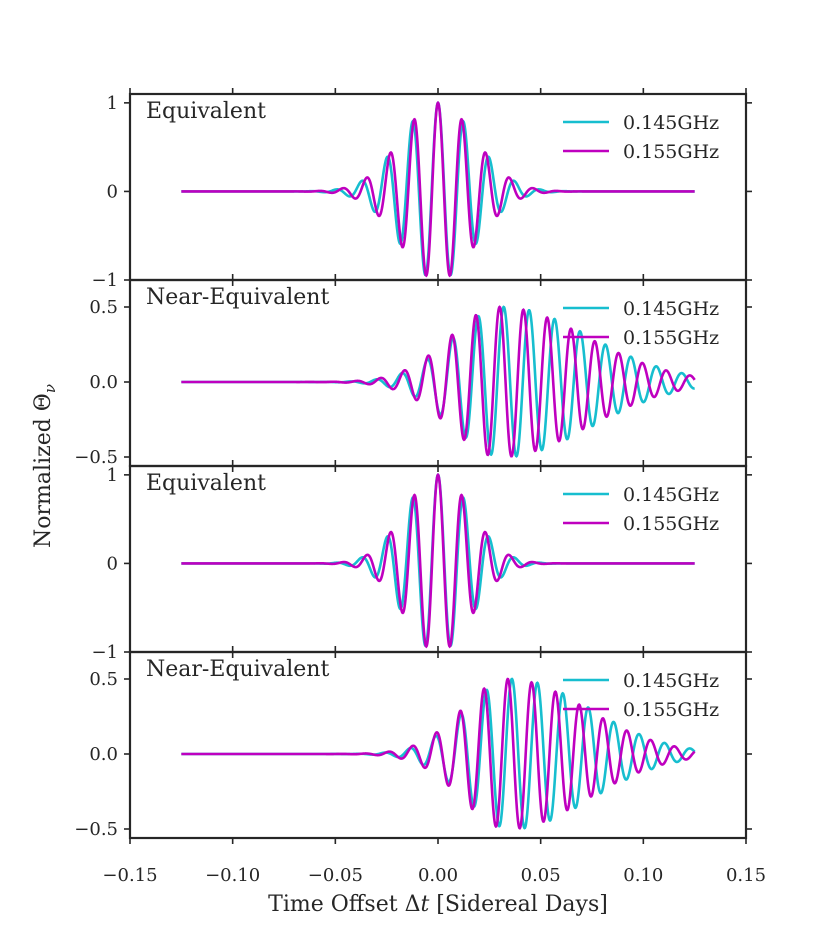 Image resolution: width=830 pixels, height=941 pixels. What do you see at coordinates (129, 875) in the screenshot?
I see `x-tick-label: −0.15` at bounding box center [129, 875].